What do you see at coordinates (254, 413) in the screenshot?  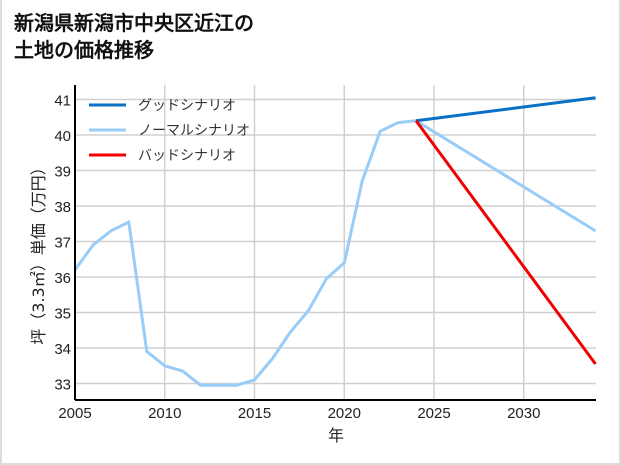 I see `x-tick-label: 2015` at bounding box center [254, 413].